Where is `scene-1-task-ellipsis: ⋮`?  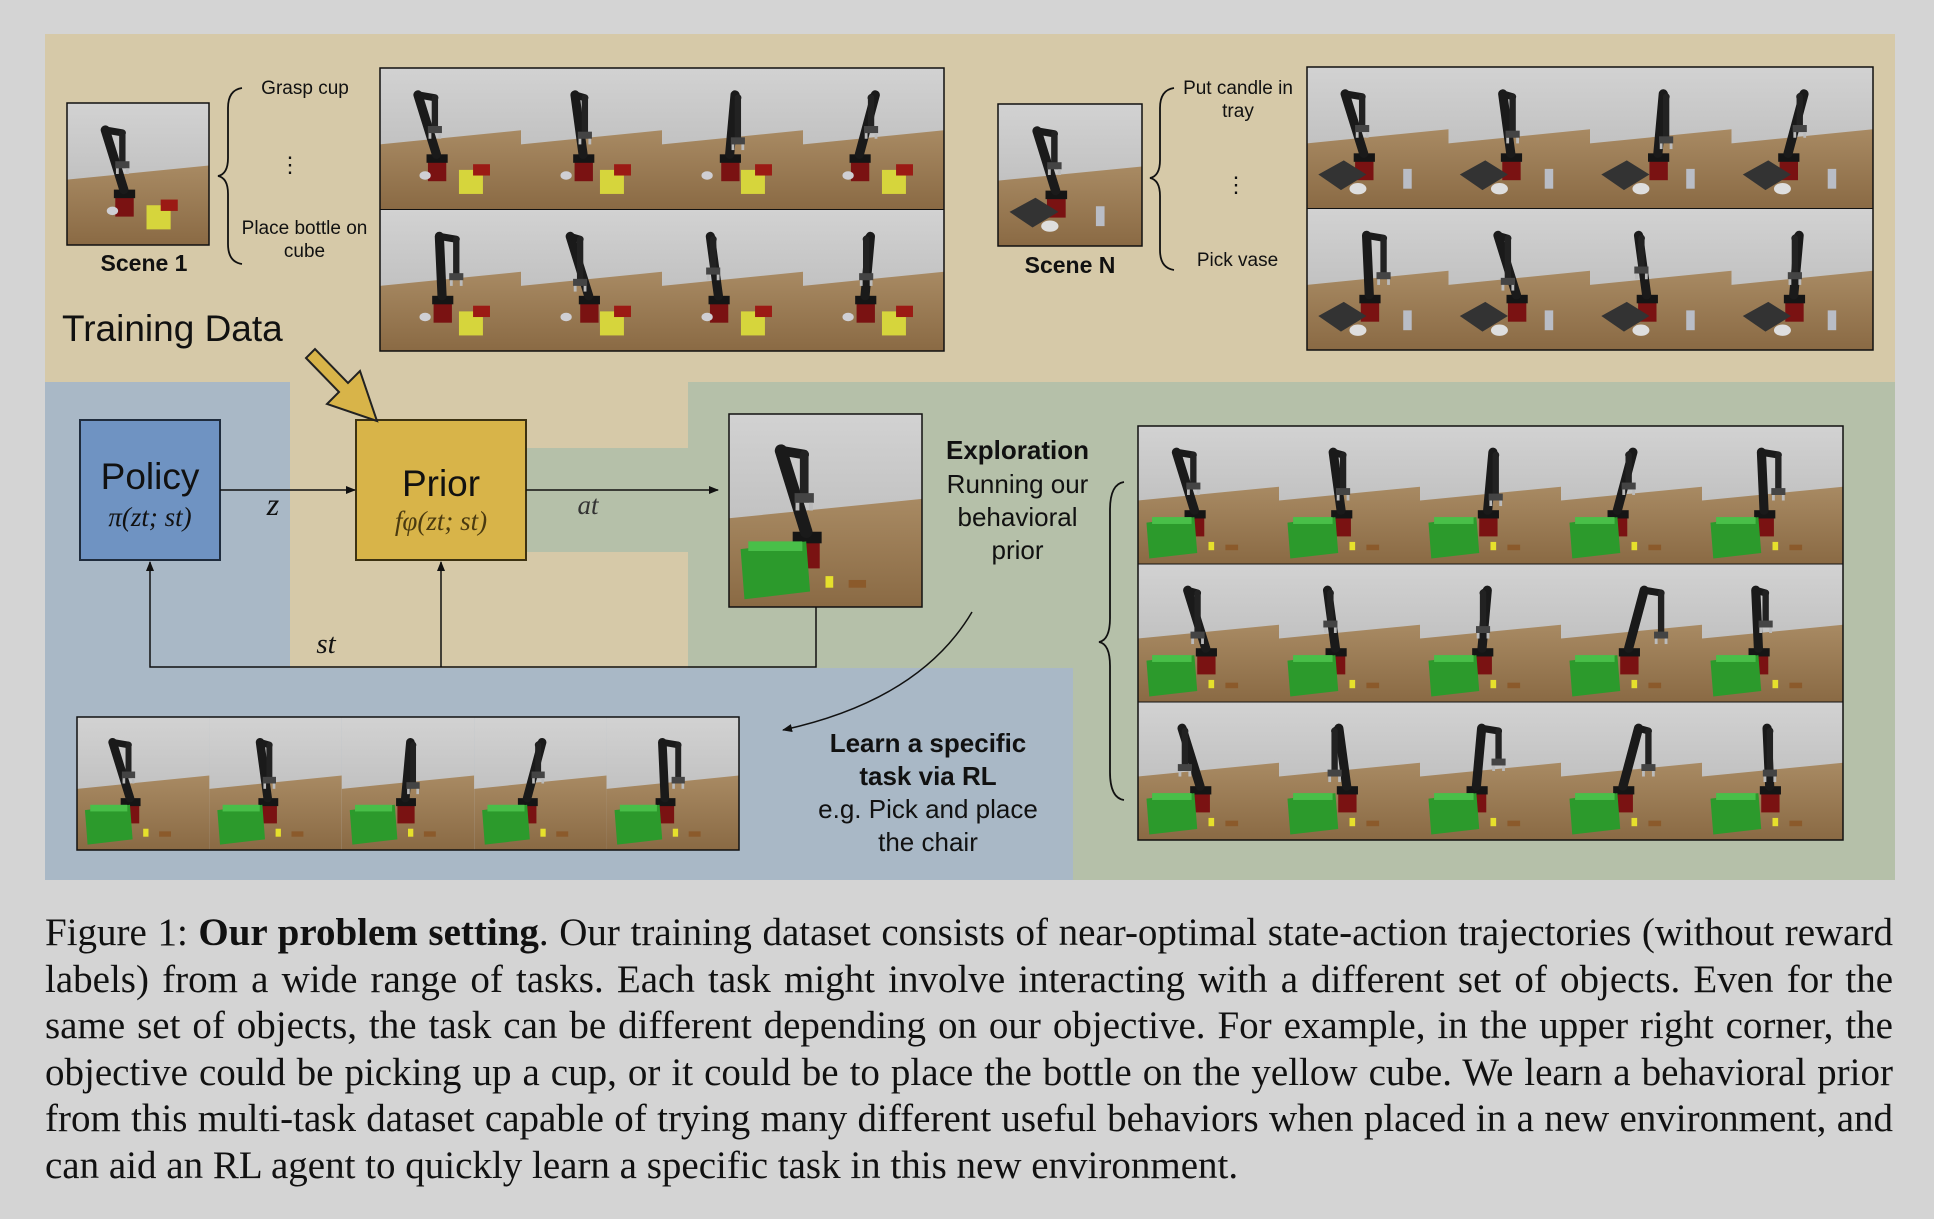 scene-1-task-ellipsis: ⋮ is located at coordinates (290, 164).